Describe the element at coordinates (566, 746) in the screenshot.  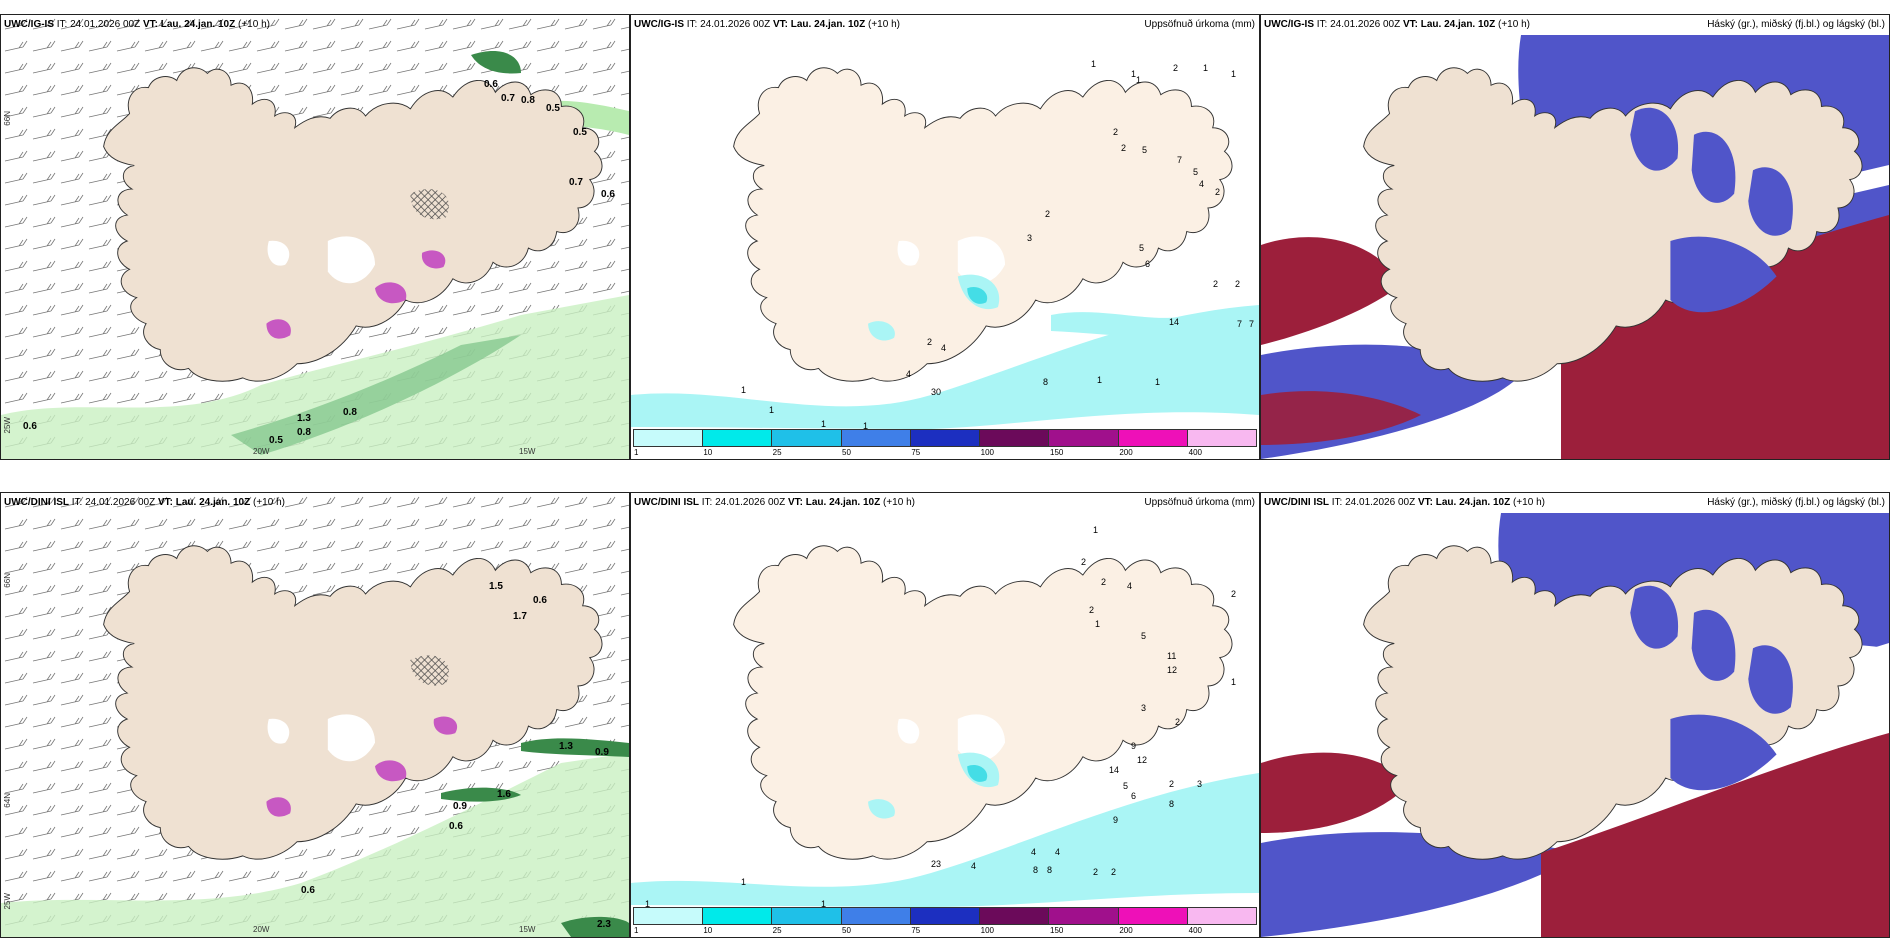
I see `wind-label: 1.3` at that location.